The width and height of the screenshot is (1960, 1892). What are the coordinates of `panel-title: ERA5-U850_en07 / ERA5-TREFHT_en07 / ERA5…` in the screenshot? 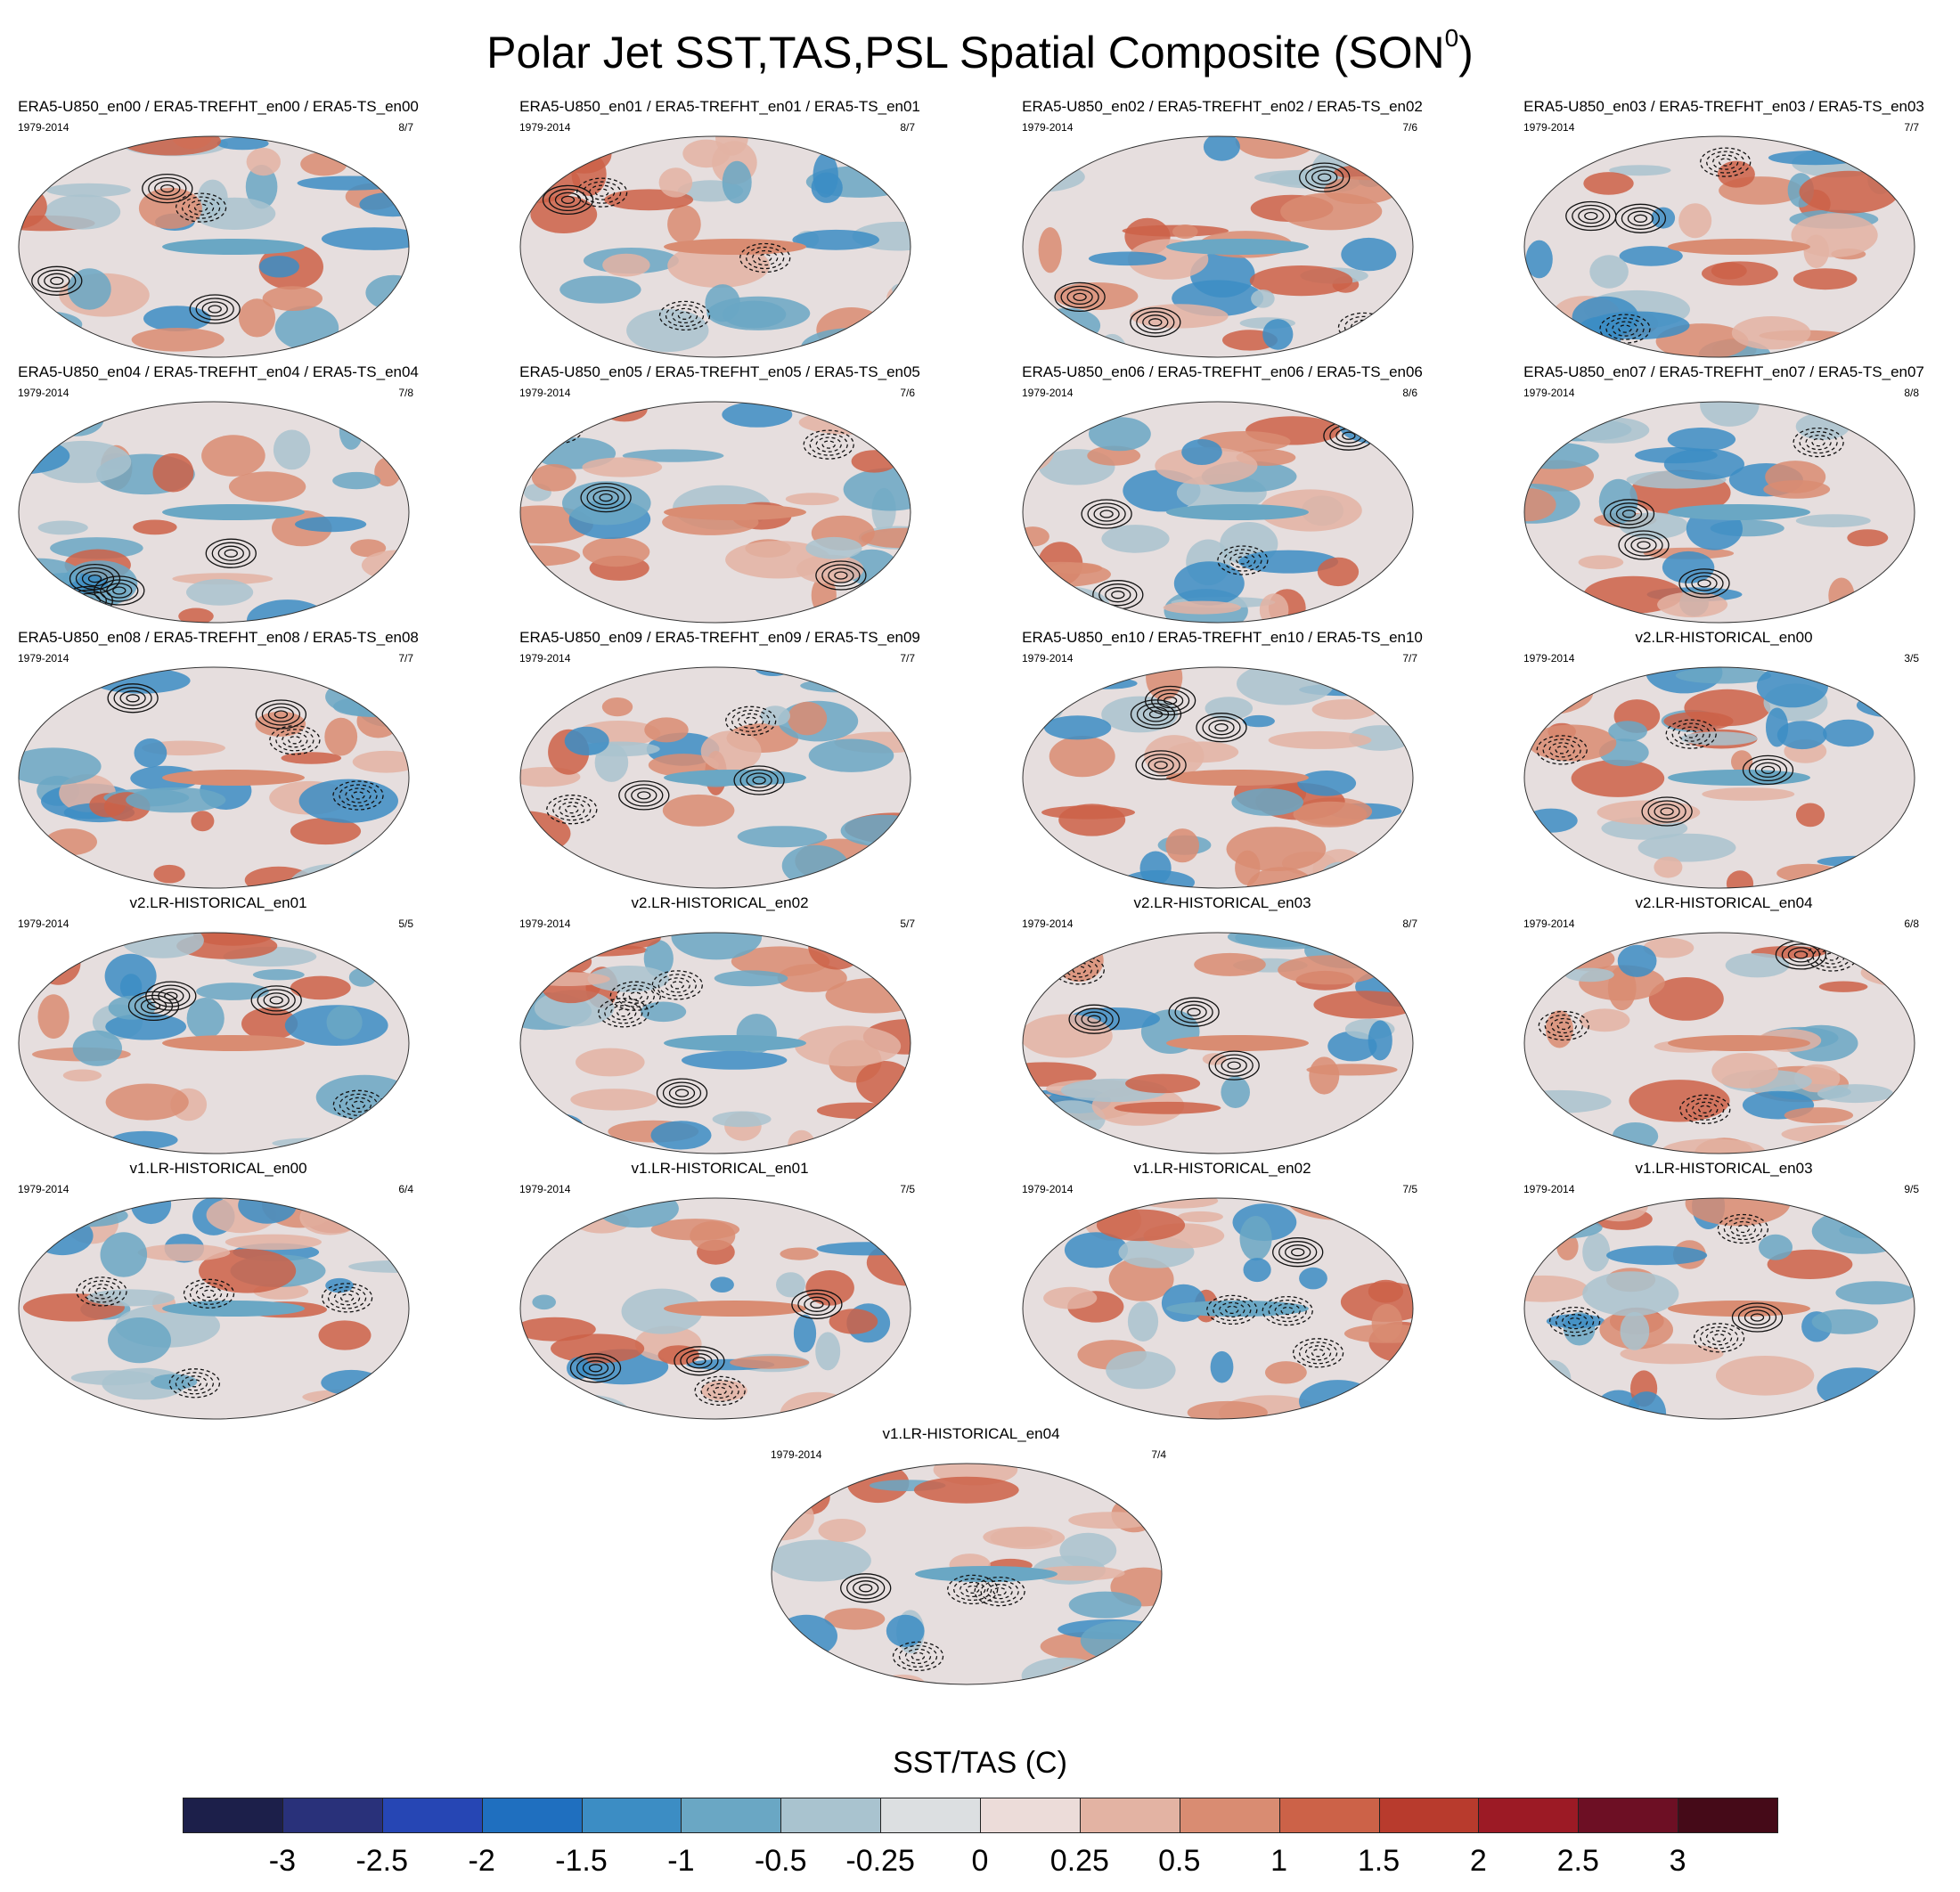 It's located at (1723, 371).